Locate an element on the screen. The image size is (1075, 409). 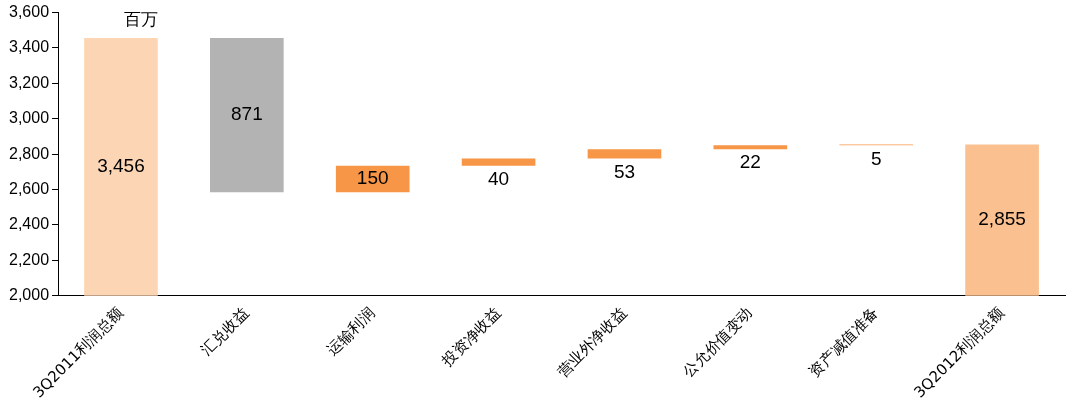
y-tick-label: 2,000 is located at coordinates (29, 295).